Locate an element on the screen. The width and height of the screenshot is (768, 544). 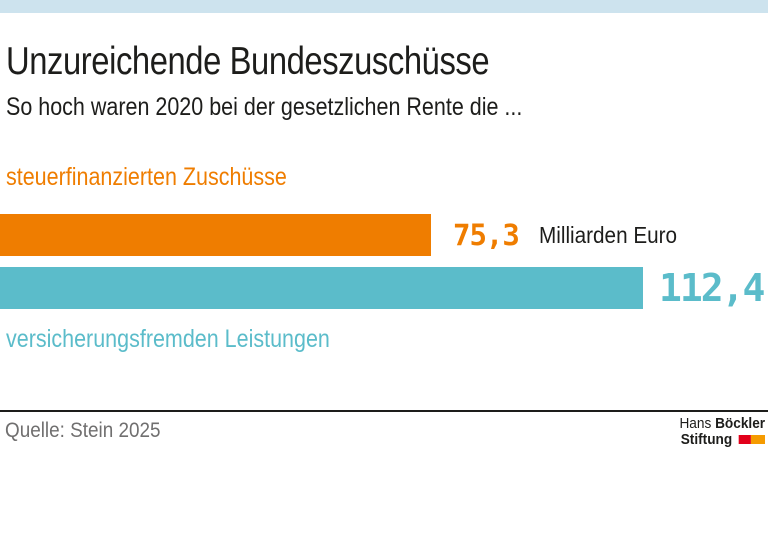
logo-mark-icon is located at coordinates (751, 438).